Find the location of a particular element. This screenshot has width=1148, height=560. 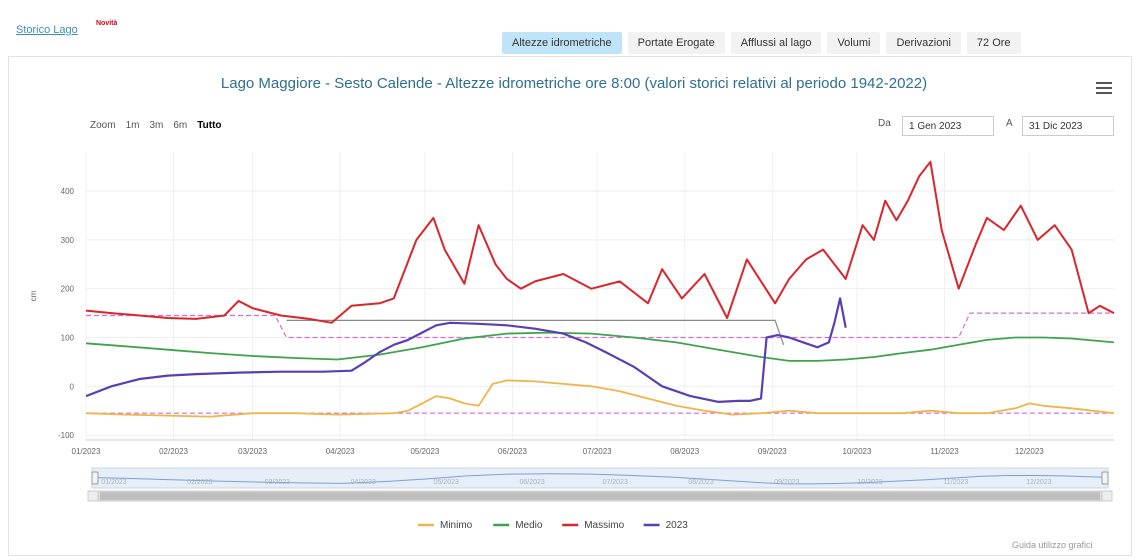

zoom-tutto-button: Tutto is located at coordinates (209, 125).